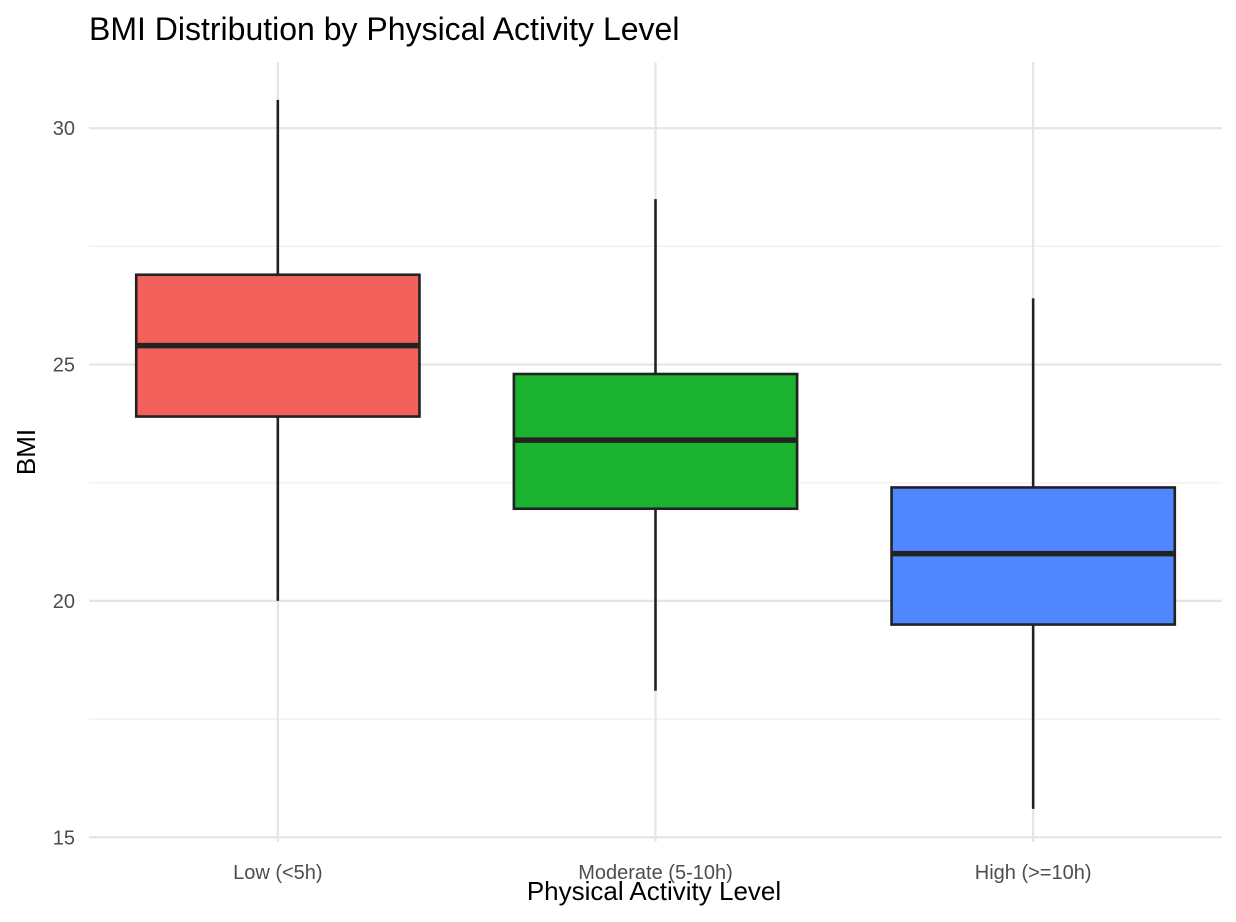 Image resolution: width=1236 pixels, height=922 pixels. I want to click on y-tick-label: 20, so click(64, 602).